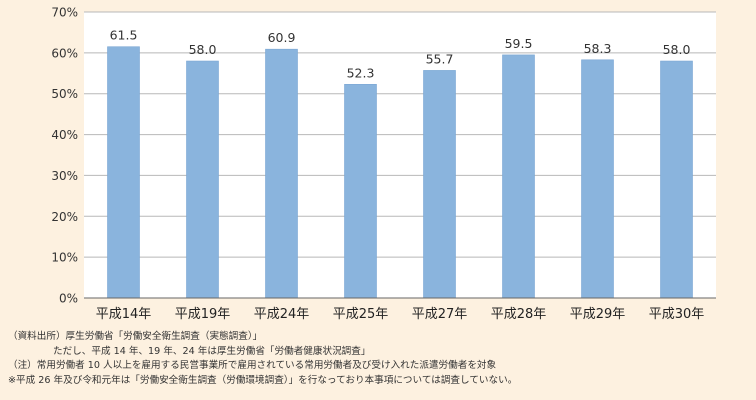 The image size is (756, 400). I want to click on y-tick-label: 20%, so click(64, 217).